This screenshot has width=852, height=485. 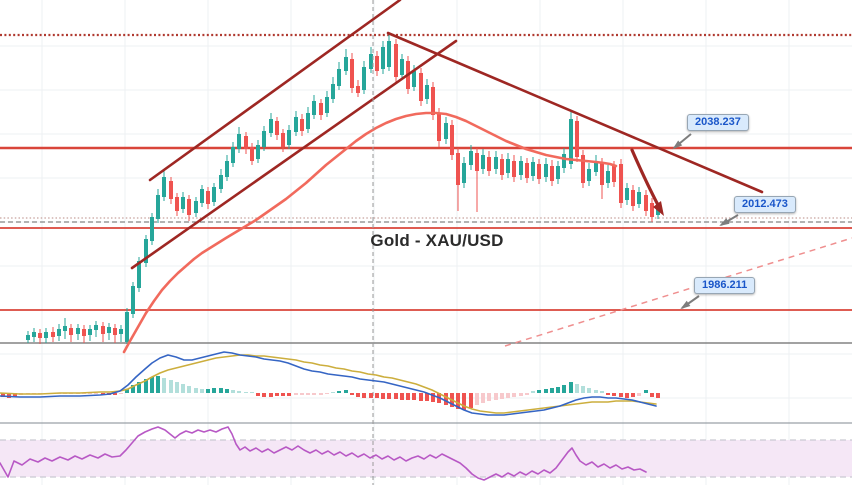 I want to click on price-callout-middle: 2012.473, so click(x=765, y=204).